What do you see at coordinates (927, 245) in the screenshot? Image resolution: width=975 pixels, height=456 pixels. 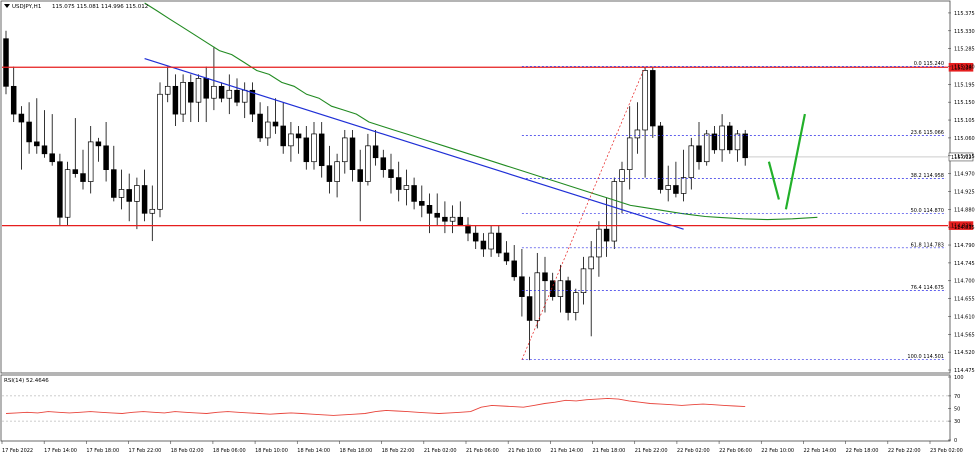 I see `fib-level-label: 61.8 114.783` at bounding box center [927, 245].